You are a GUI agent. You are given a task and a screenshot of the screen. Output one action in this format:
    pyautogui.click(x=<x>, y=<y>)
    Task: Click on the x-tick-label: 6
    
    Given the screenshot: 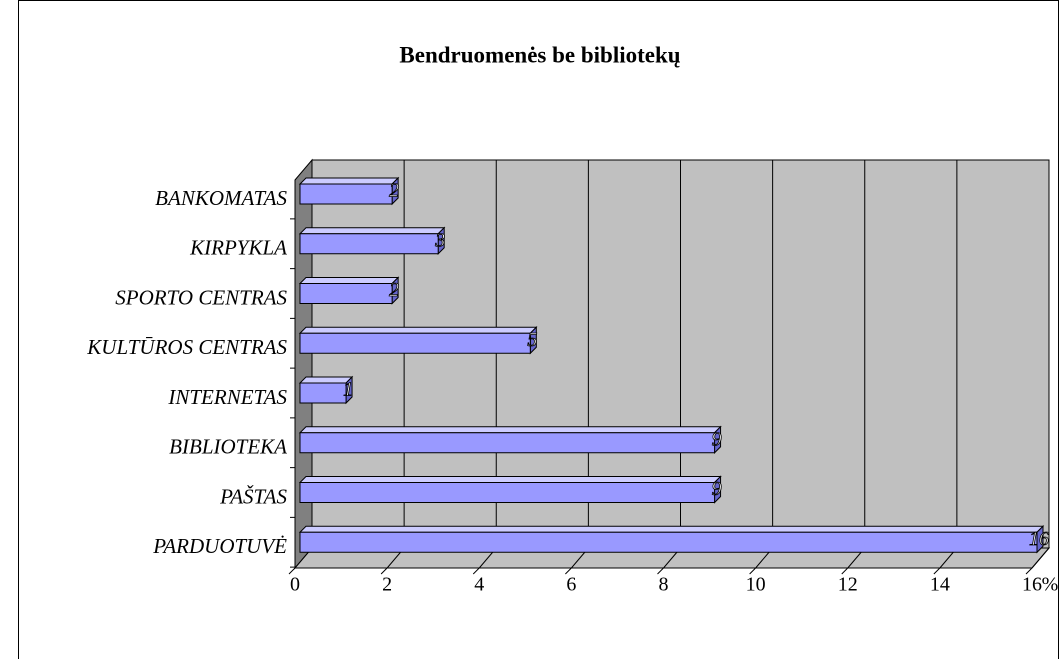 What is the action you would take?
    pyautogui.click(x=571, y=585)
    